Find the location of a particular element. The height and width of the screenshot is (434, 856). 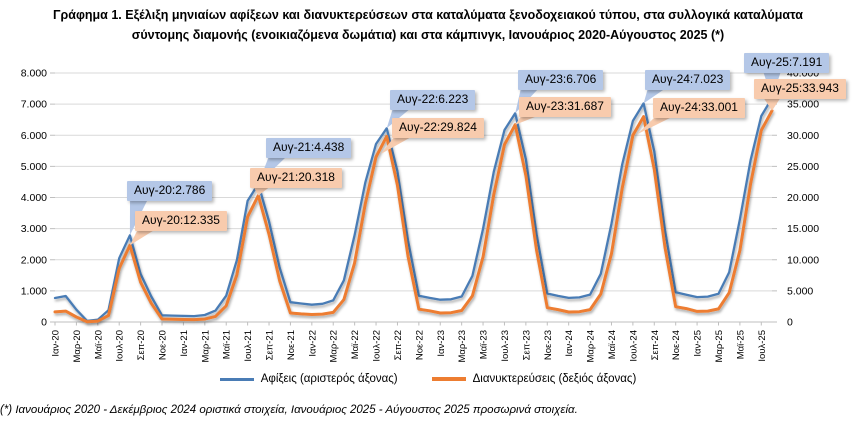

callout-label: Αυγ-24:33.001 is located at coordinates (699, 107).